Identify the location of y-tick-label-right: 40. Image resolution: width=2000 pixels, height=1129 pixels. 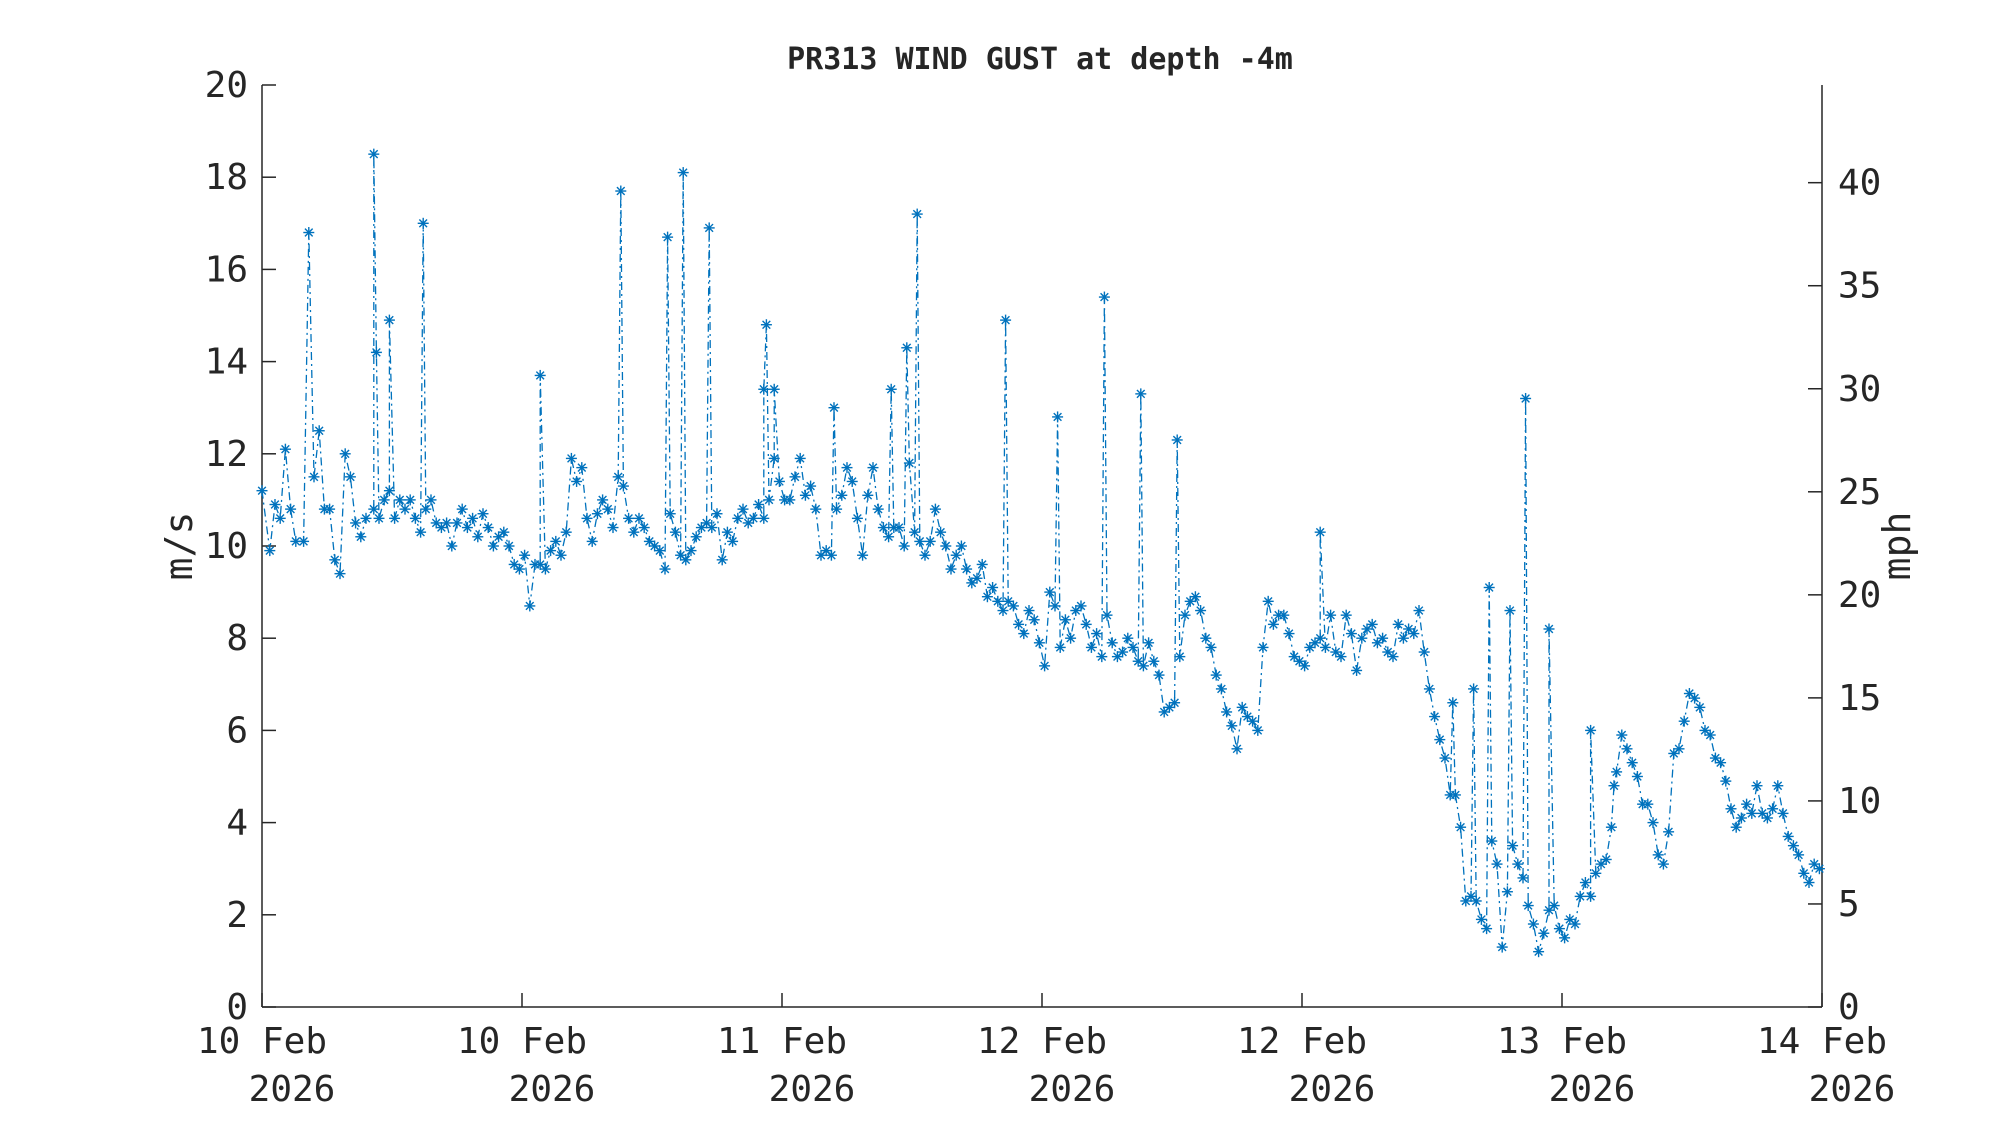
(1859, 183).